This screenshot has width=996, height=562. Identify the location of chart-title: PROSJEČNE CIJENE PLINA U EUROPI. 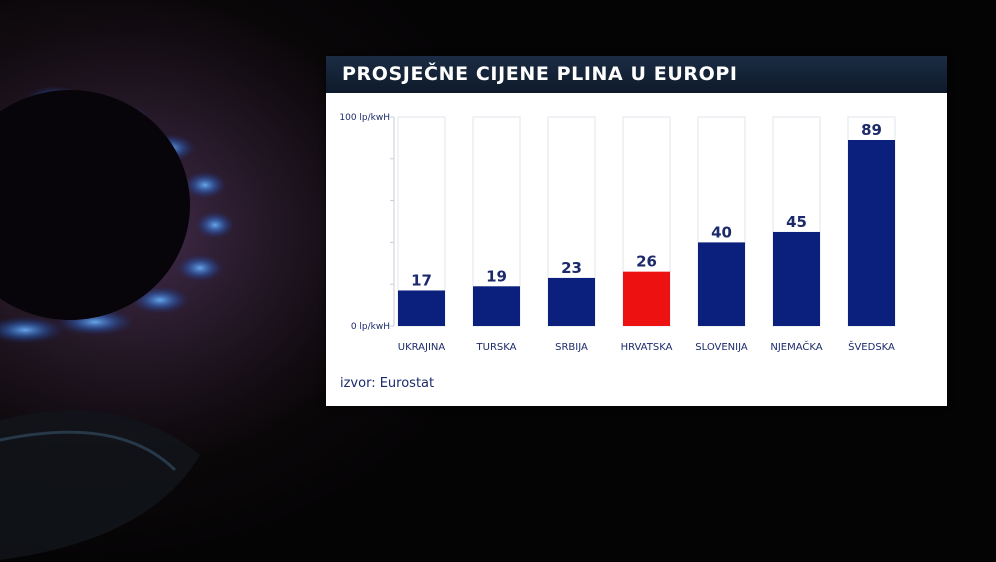
(540, 74).